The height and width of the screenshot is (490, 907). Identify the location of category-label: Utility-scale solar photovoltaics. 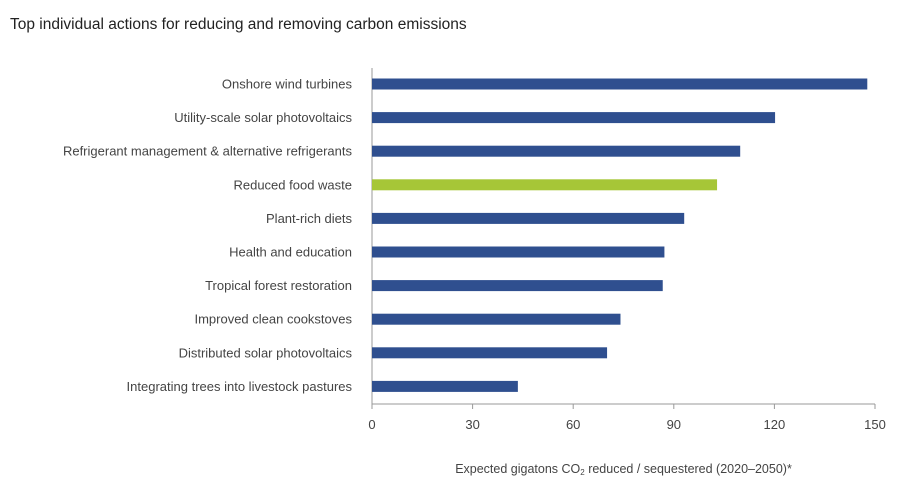
(263, 117).